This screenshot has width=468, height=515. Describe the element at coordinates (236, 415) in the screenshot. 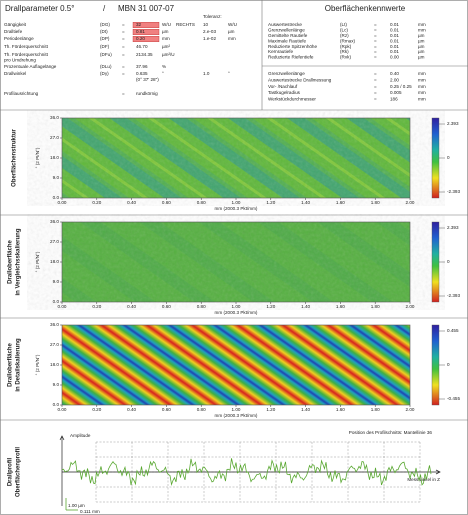

I see `x-axis-label: mm (2000.3 Pkt/mm)` at that location.